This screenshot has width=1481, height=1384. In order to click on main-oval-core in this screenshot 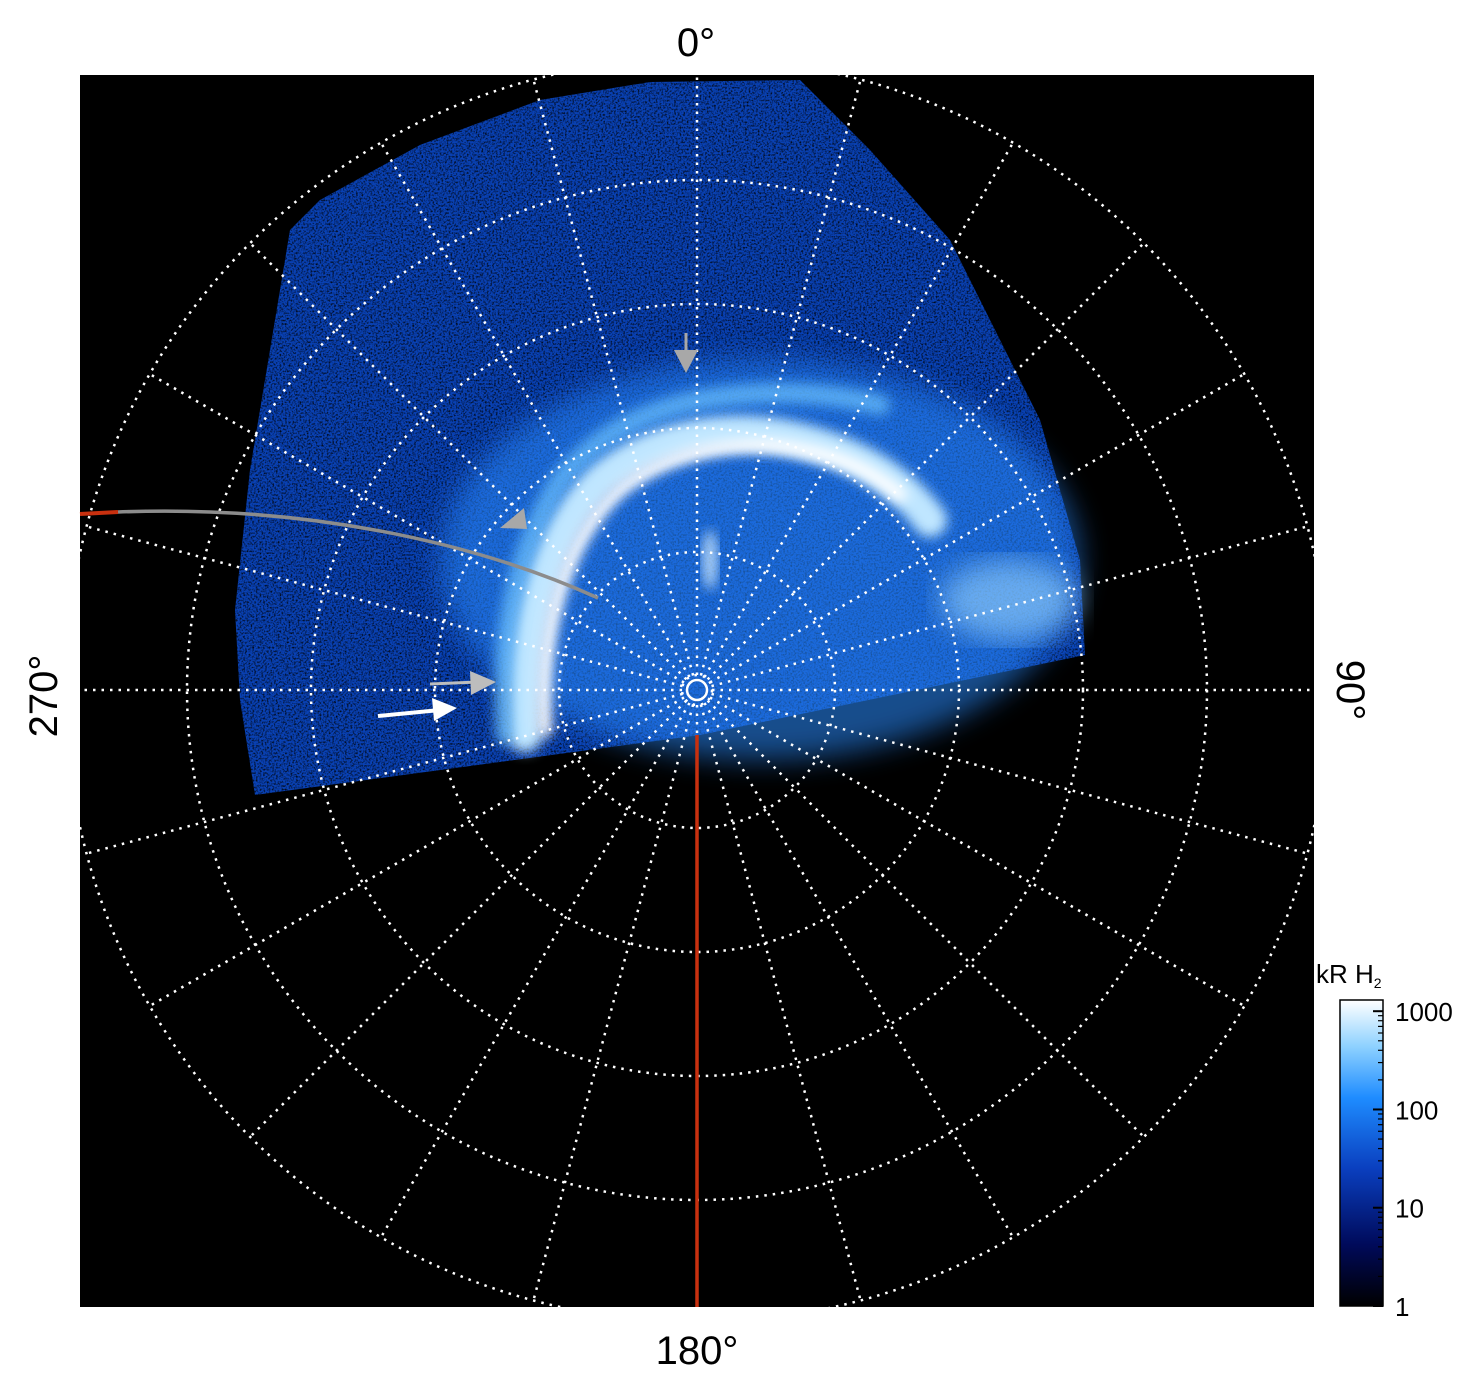, I will do `click(722, 587)`.